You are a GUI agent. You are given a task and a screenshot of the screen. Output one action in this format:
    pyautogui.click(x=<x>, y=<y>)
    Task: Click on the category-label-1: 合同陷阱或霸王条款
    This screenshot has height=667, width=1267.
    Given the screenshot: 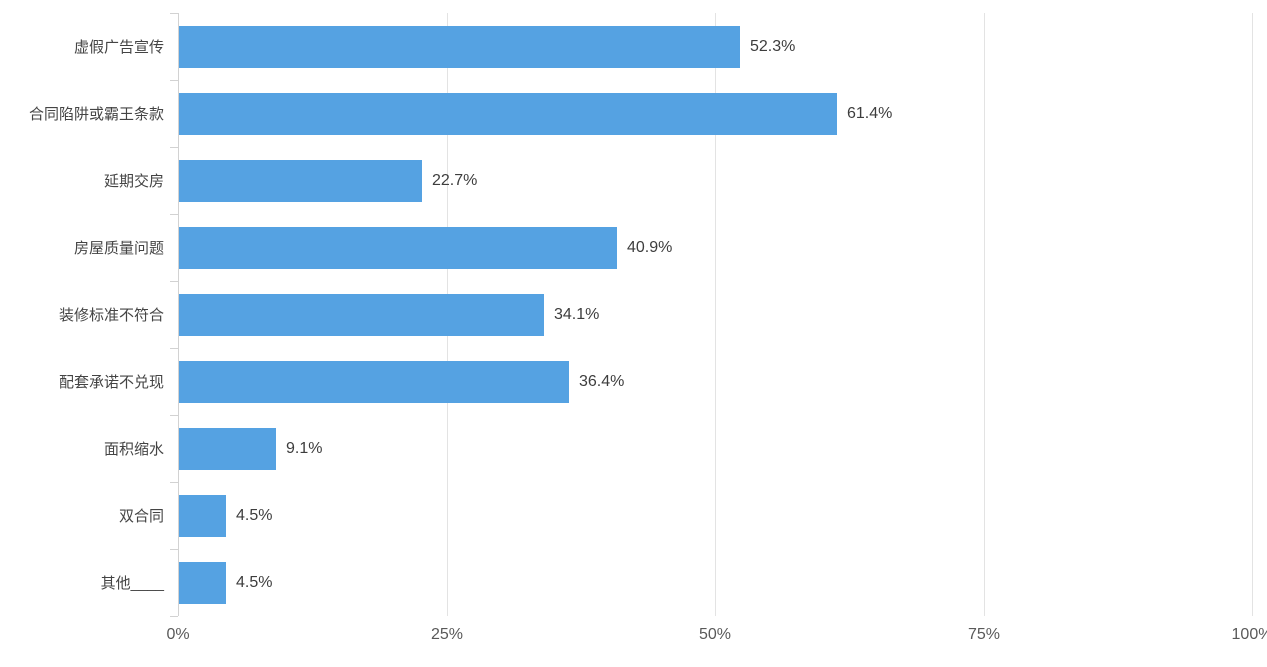 What is the action you would take?
    pyautogui.click(x=96, y=114)
    